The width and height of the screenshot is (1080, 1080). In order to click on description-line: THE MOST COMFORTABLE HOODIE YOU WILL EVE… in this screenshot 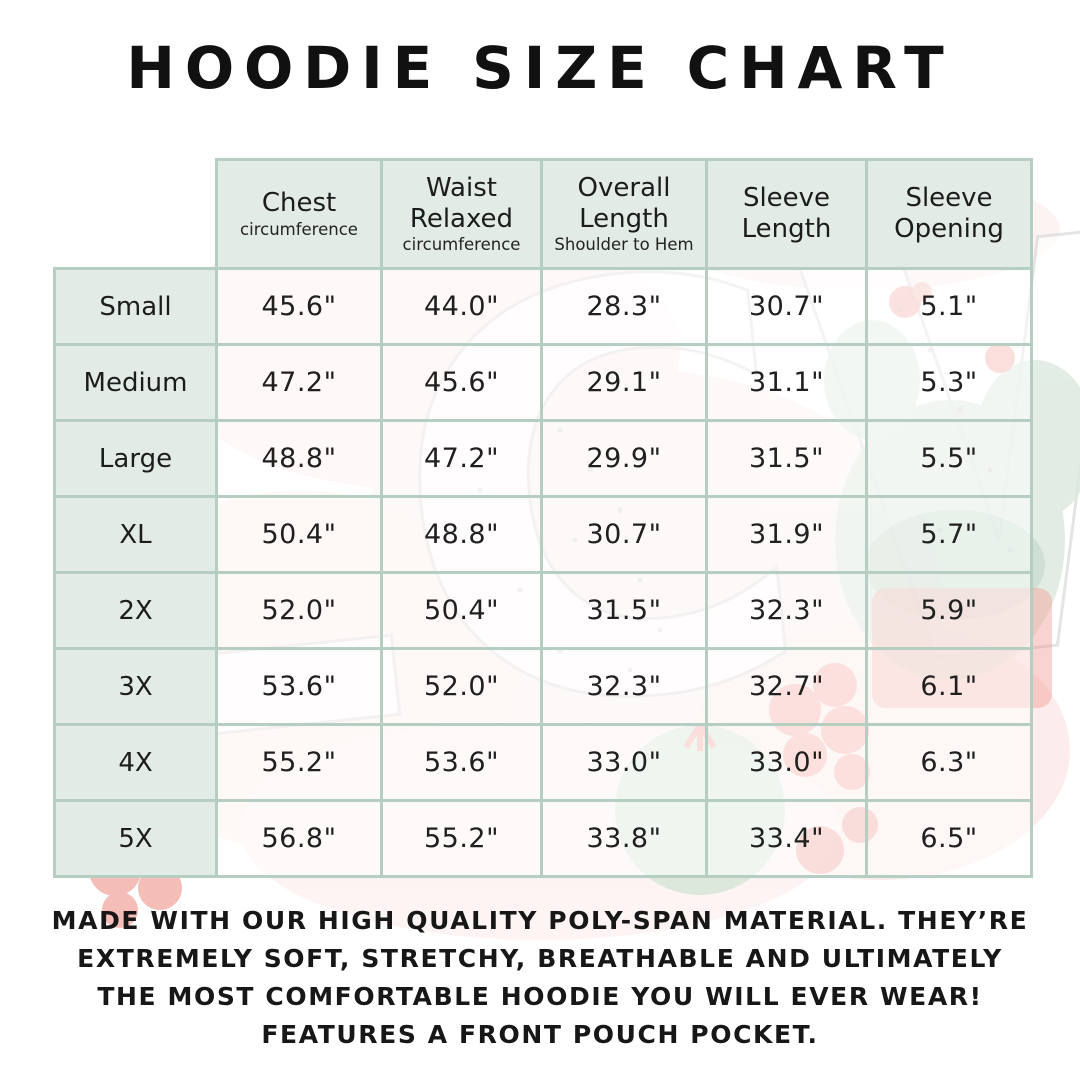, I will do `click(540, 996)`.